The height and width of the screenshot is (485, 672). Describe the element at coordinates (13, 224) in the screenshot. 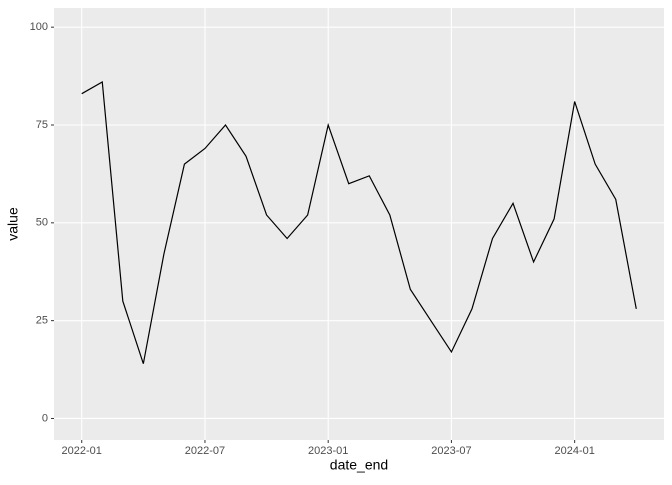

I see `y-axis-title: value` at that location.